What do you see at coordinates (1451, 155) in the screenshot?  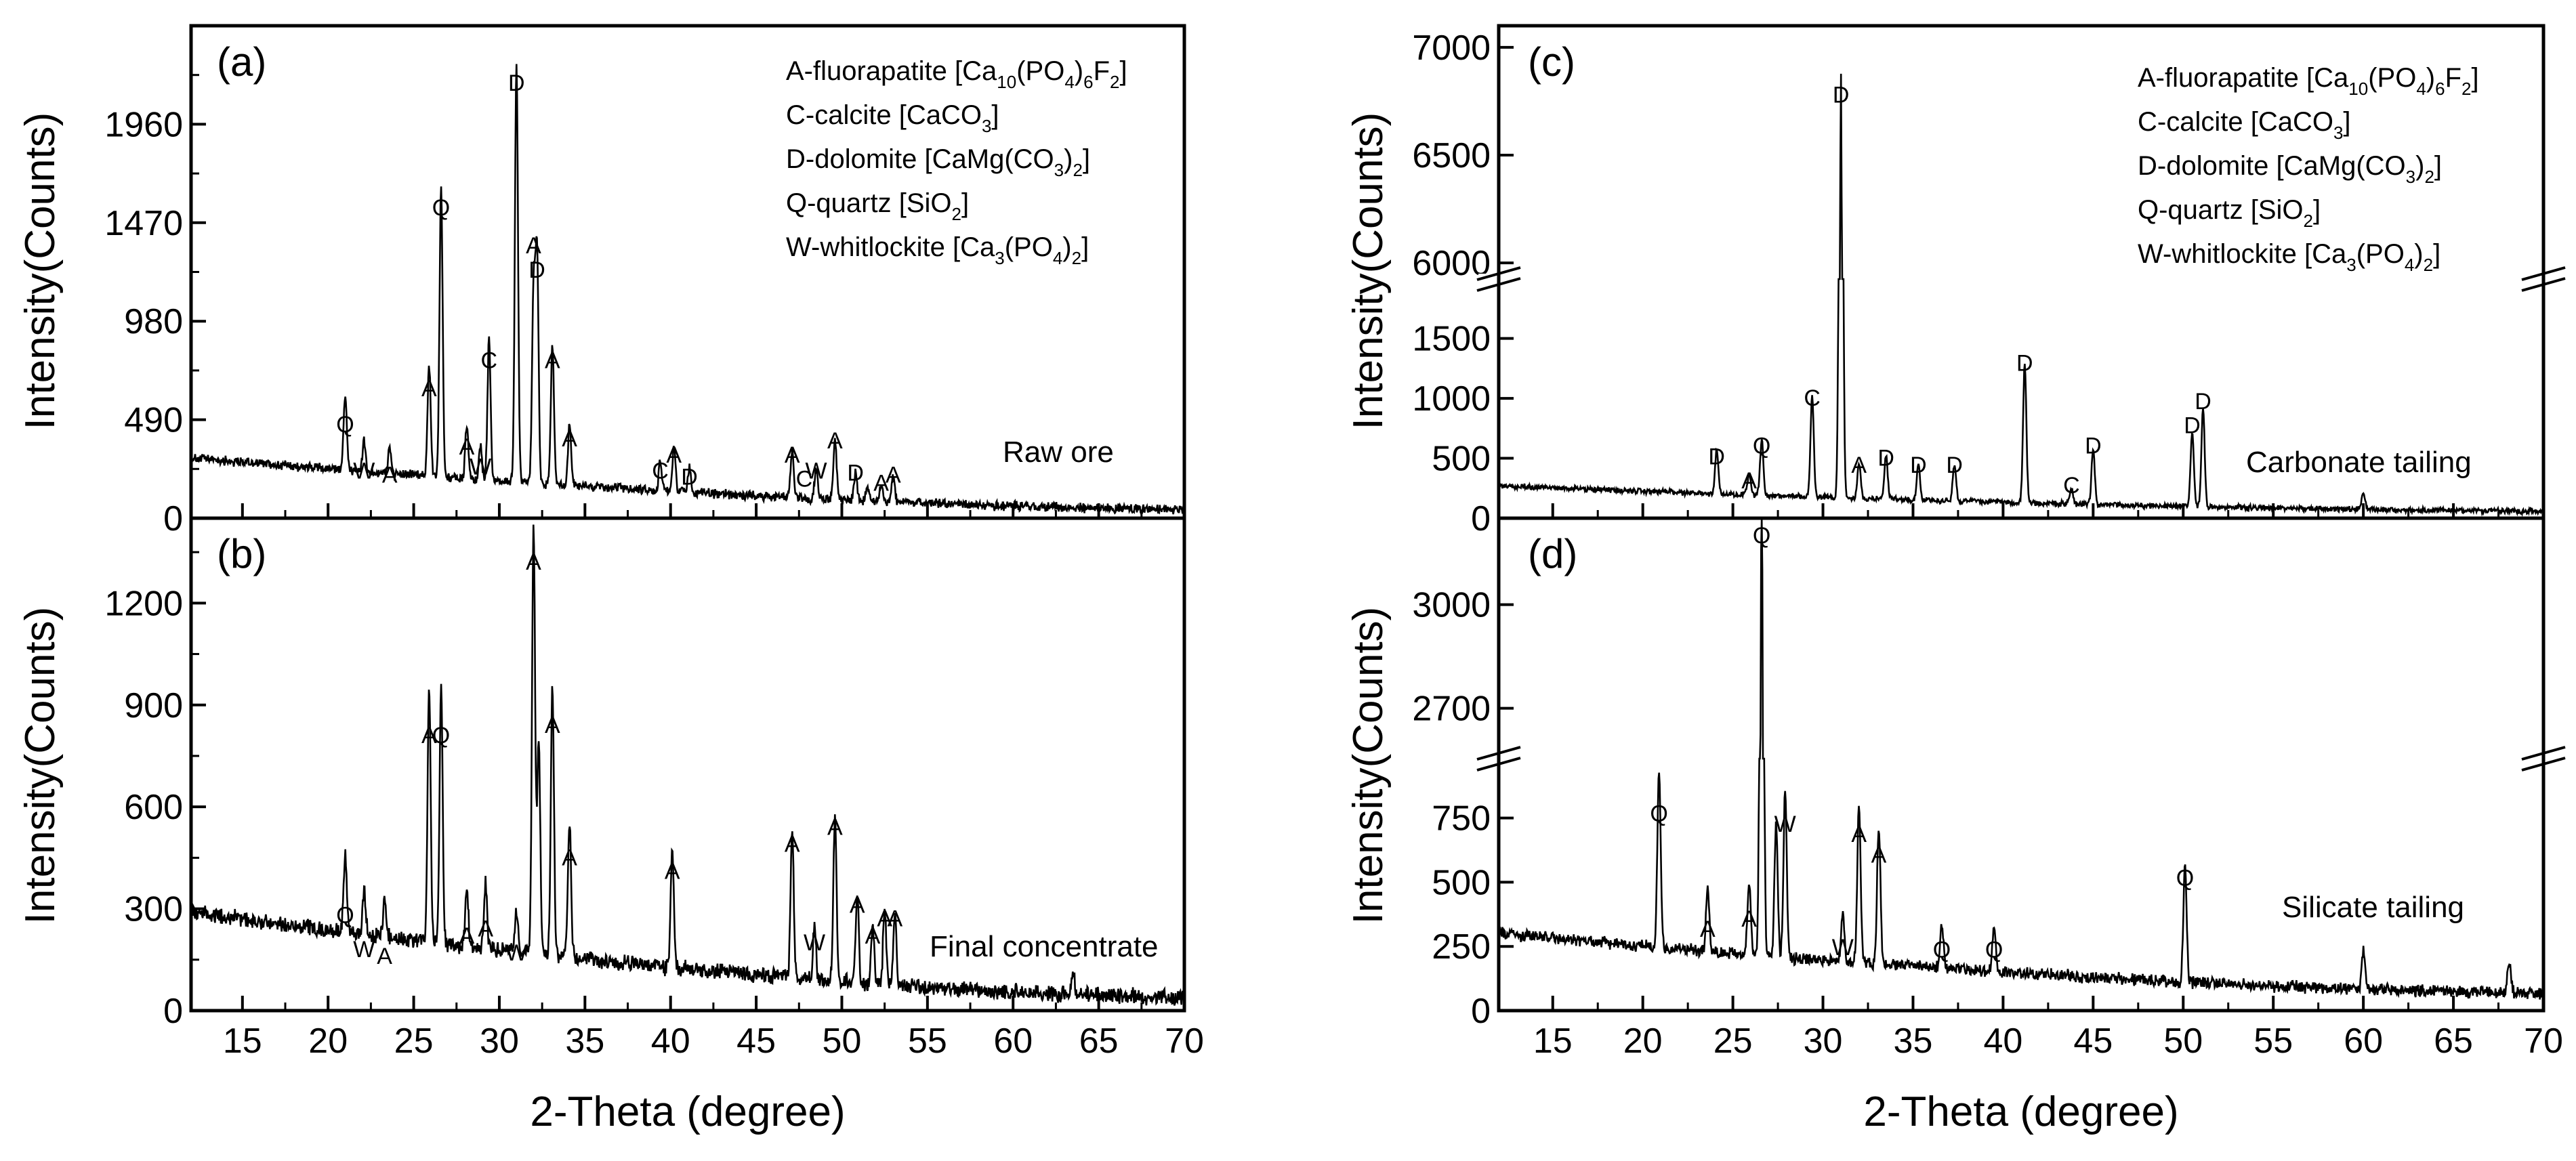 I see `ytick-label-c-5: 6500` at bounding box center [1451, 155].